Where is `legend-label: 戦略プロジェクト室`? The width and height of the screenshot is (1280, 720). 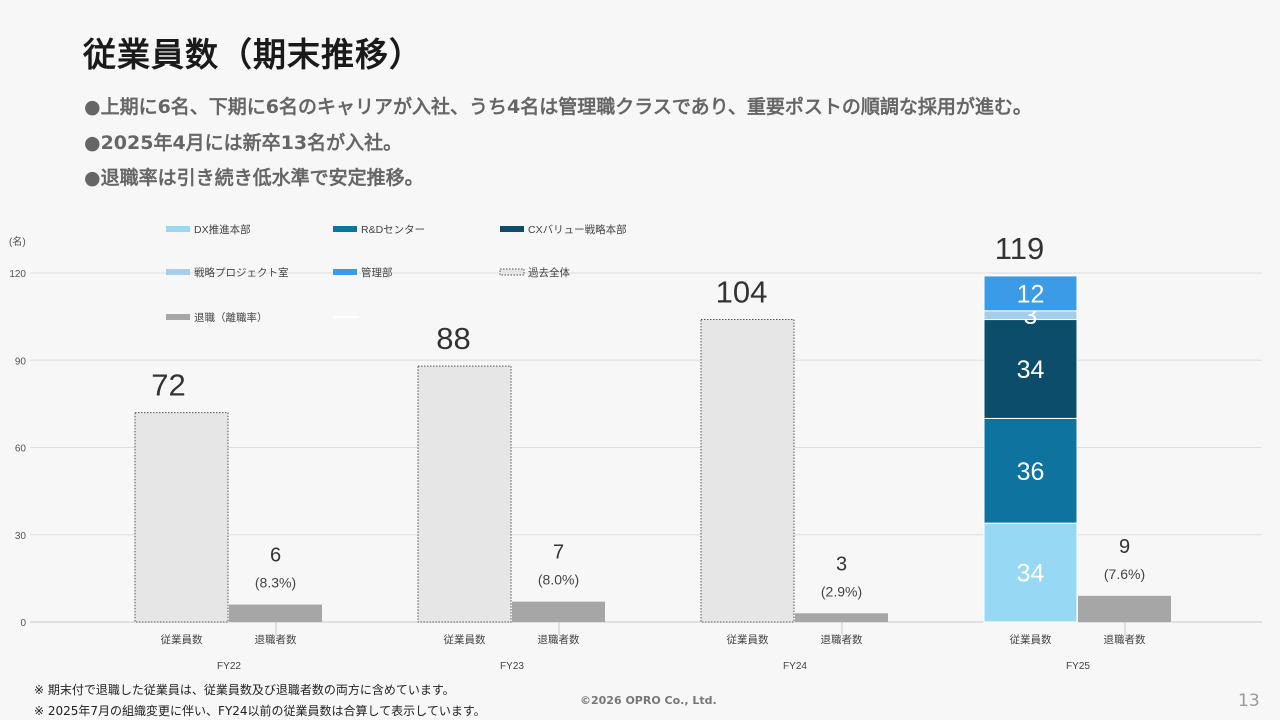 legend-label: 戦略プロジェクト室 is located at coordinates (241, 272).